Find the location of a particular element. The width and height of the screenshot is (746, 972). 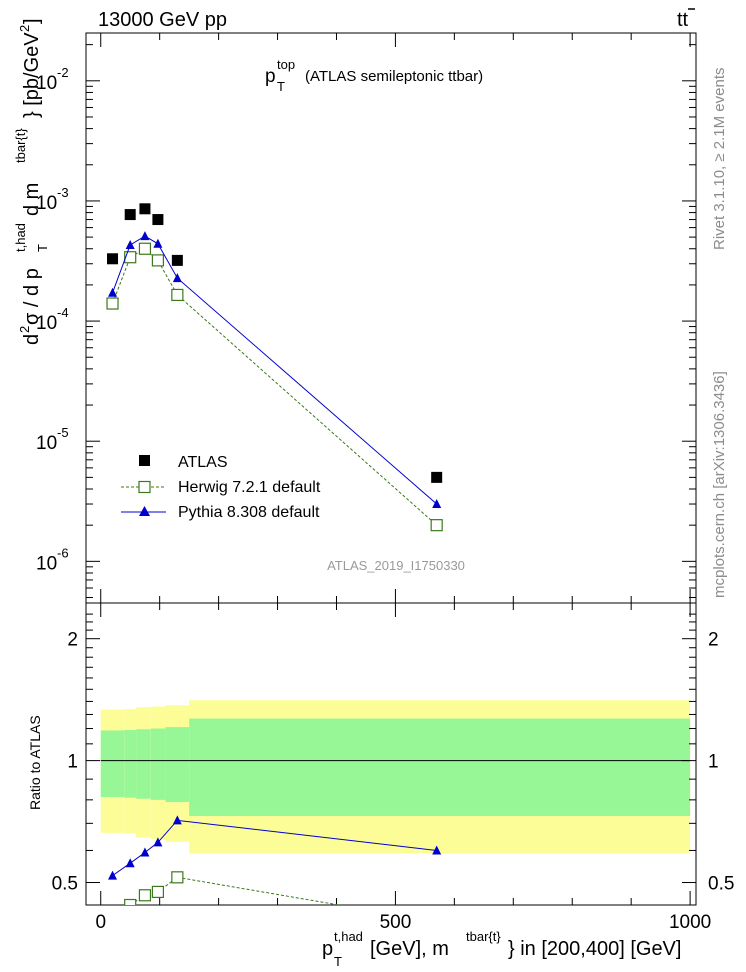

ylabel-unit: } [pb/GeV is located at coordinates (32, 75).